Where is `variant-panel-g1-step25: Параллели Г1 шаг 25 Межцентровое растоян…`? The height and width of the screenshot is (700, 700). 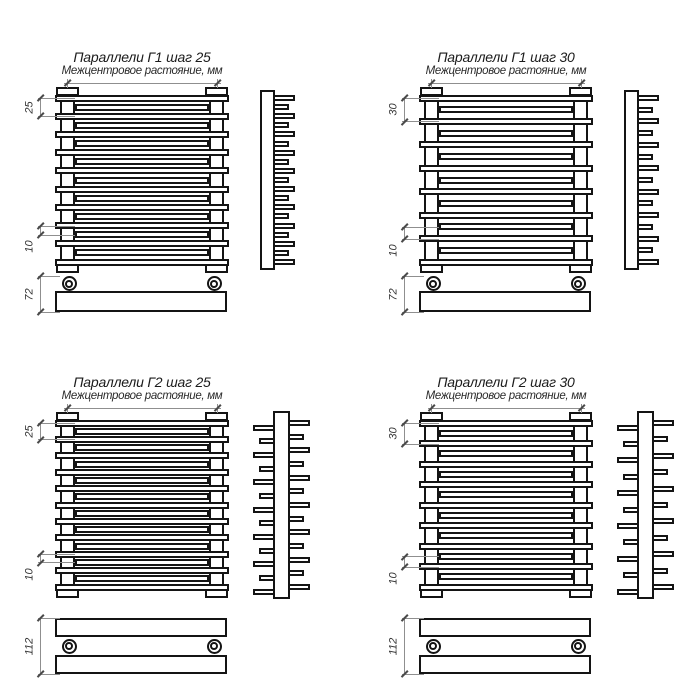 variant-panel-g1-step25: Параллели Г1 шаг 25 Межцентровое растоян… is located at coordinates (159, 182).